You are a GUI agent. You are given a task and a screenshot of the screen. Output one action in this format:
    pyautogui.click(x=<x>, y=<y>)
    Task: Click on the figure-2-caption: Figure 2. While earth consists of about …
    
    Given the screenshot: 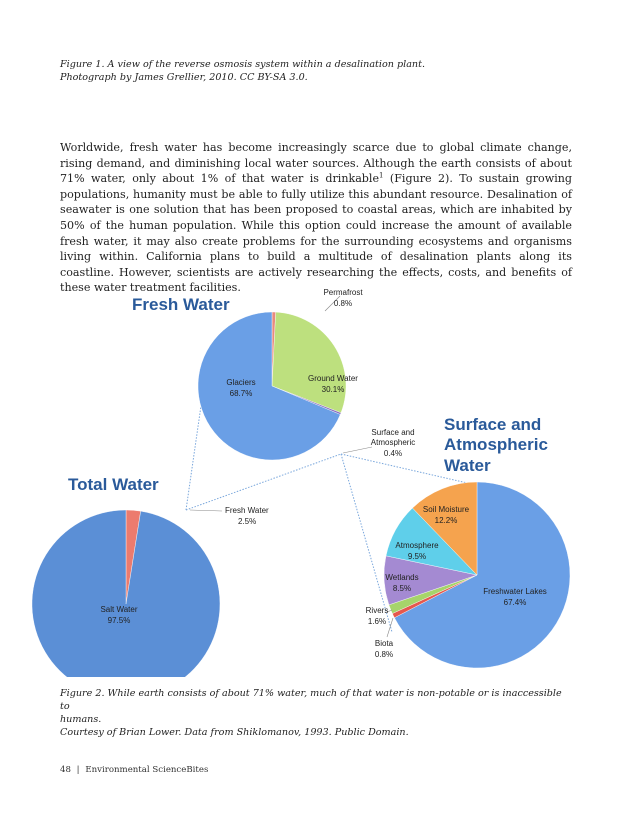 What is the action you would take?
    pyautogui.click(x=315, y=713)
    